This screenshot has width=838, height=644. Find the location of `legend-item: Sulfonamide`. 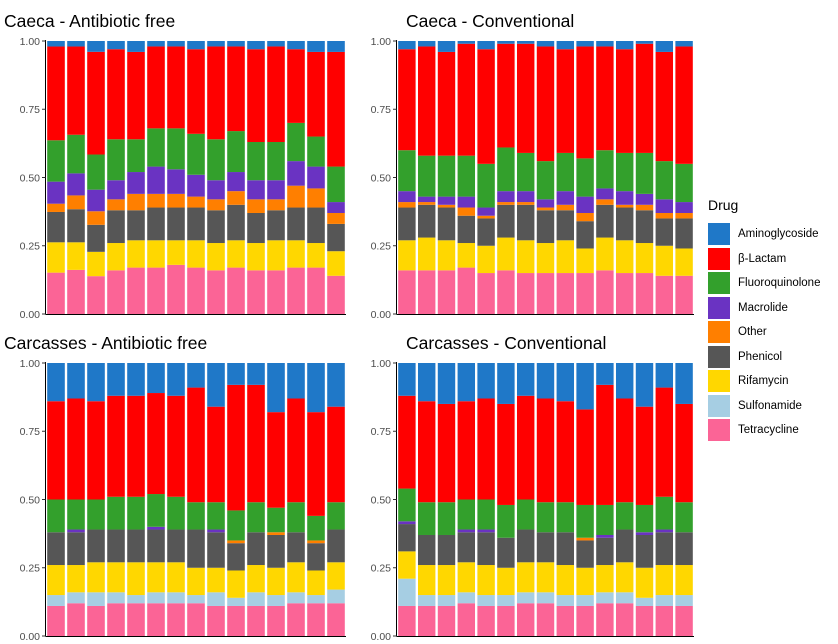

legend-item: Sulfonamide is located at coordinates (772, 406).